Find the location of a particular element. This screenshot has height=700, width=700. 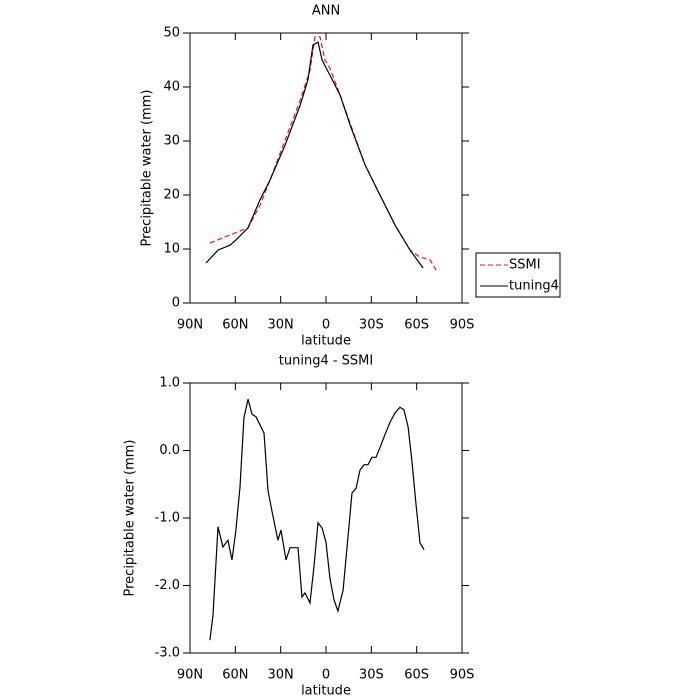

y-tick-label: 40 is located at coordinates (171, 87).